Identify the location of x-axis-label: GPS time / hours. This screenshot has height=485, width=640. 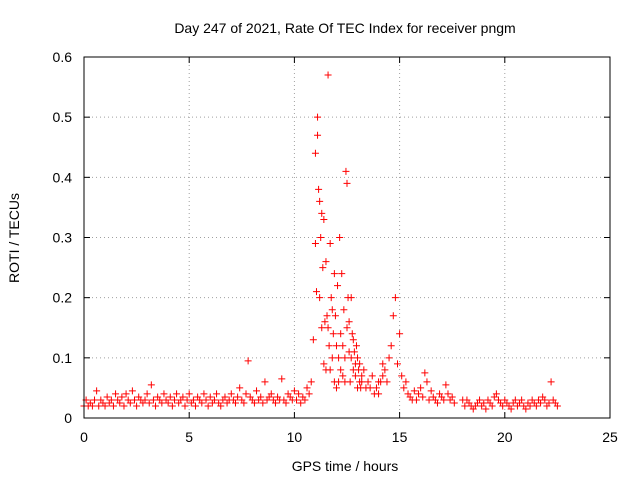
(345, 466).